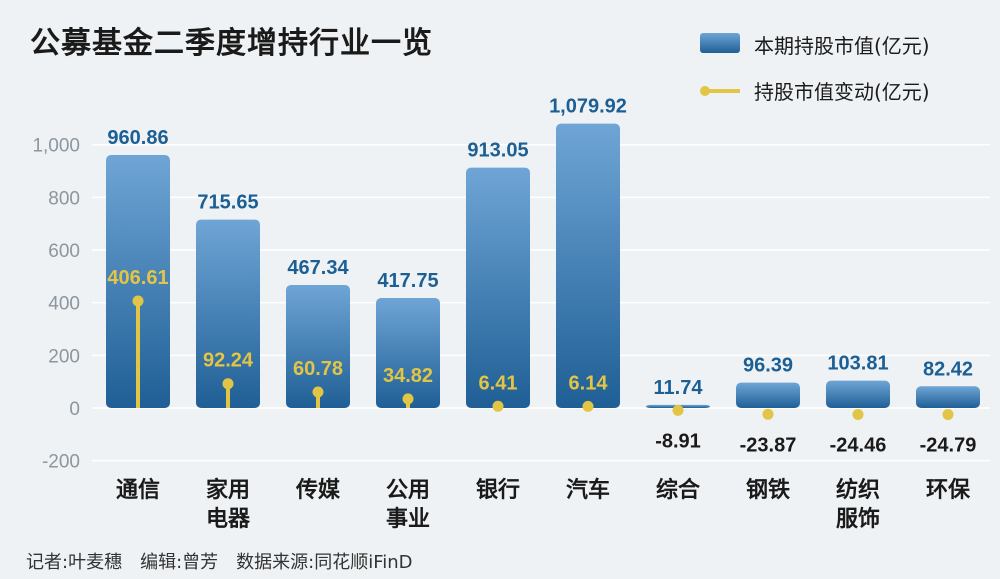 This screenshot has width=1000, height=579. Describe the element at coordinates (588, 490) in the screenshot. I see `category-label: 汽车` at that location.